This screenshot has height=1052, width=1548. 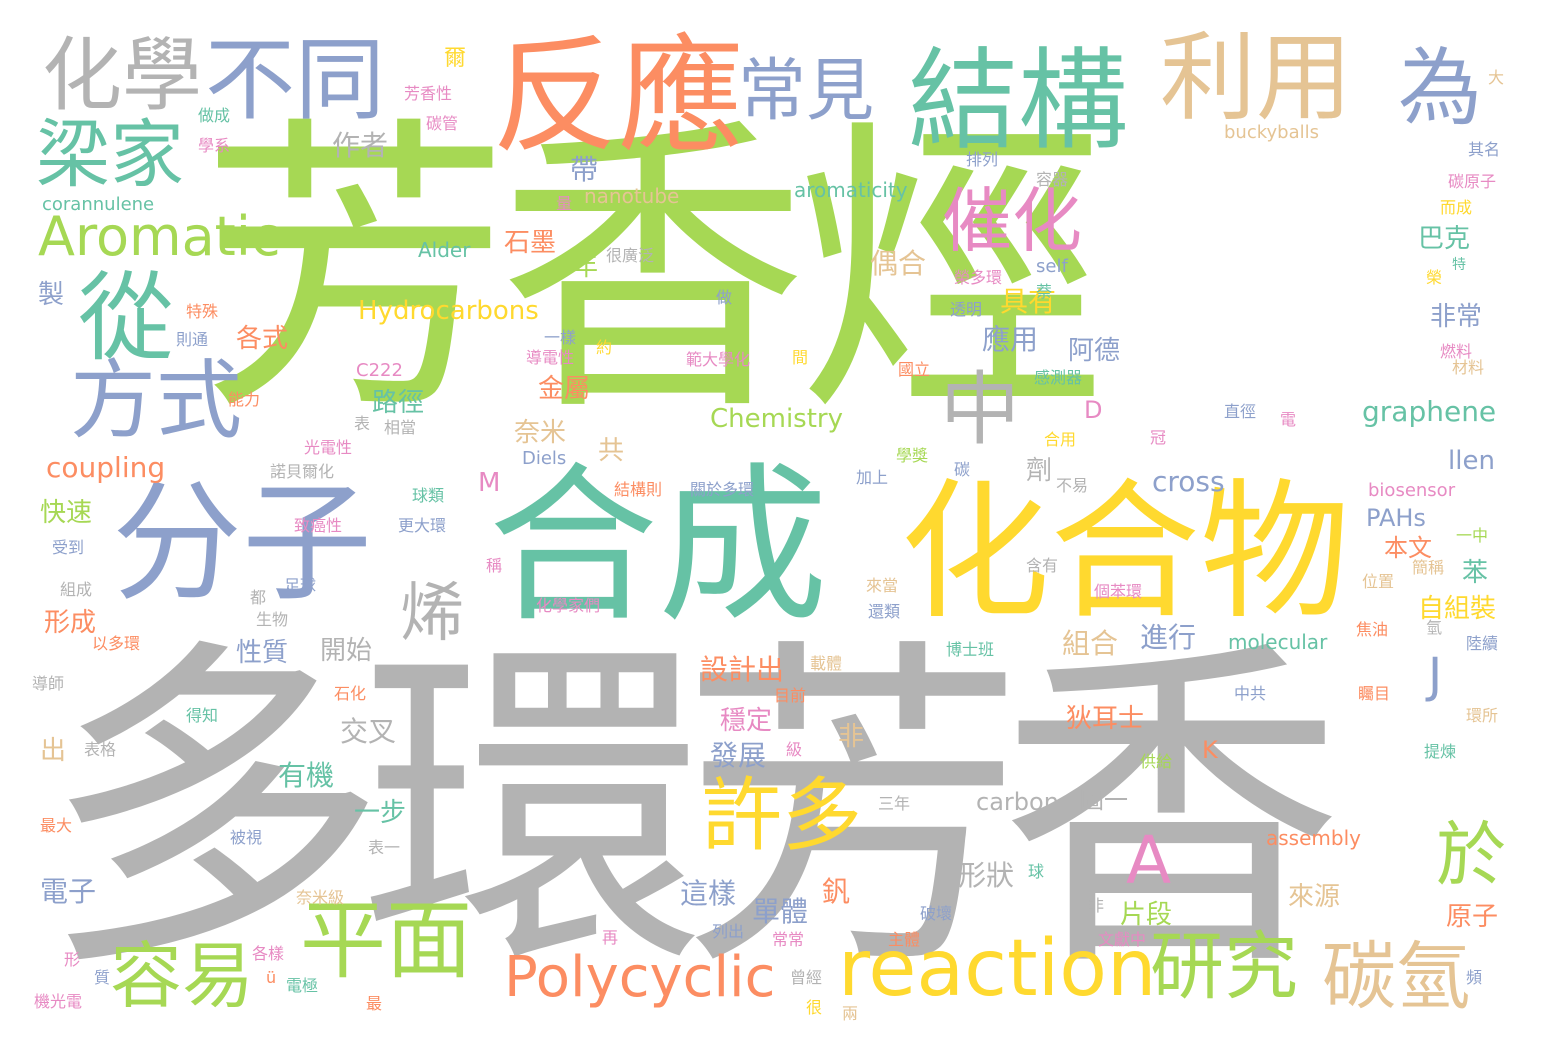 What do you see at coordinates (1428, 567) in the screenshot?
I see `word-small-48: 簡稱` at bounding box center [1428, 567].